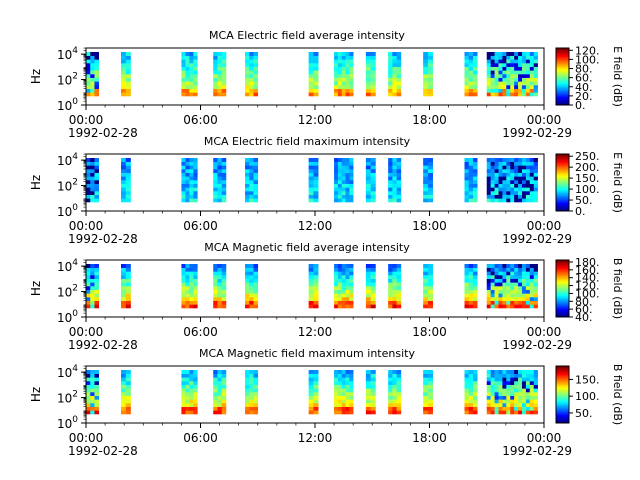 Image resolution: width=640 pixels, height=480 pixels. I want to click on colorbar-frame, so click(562, 288).